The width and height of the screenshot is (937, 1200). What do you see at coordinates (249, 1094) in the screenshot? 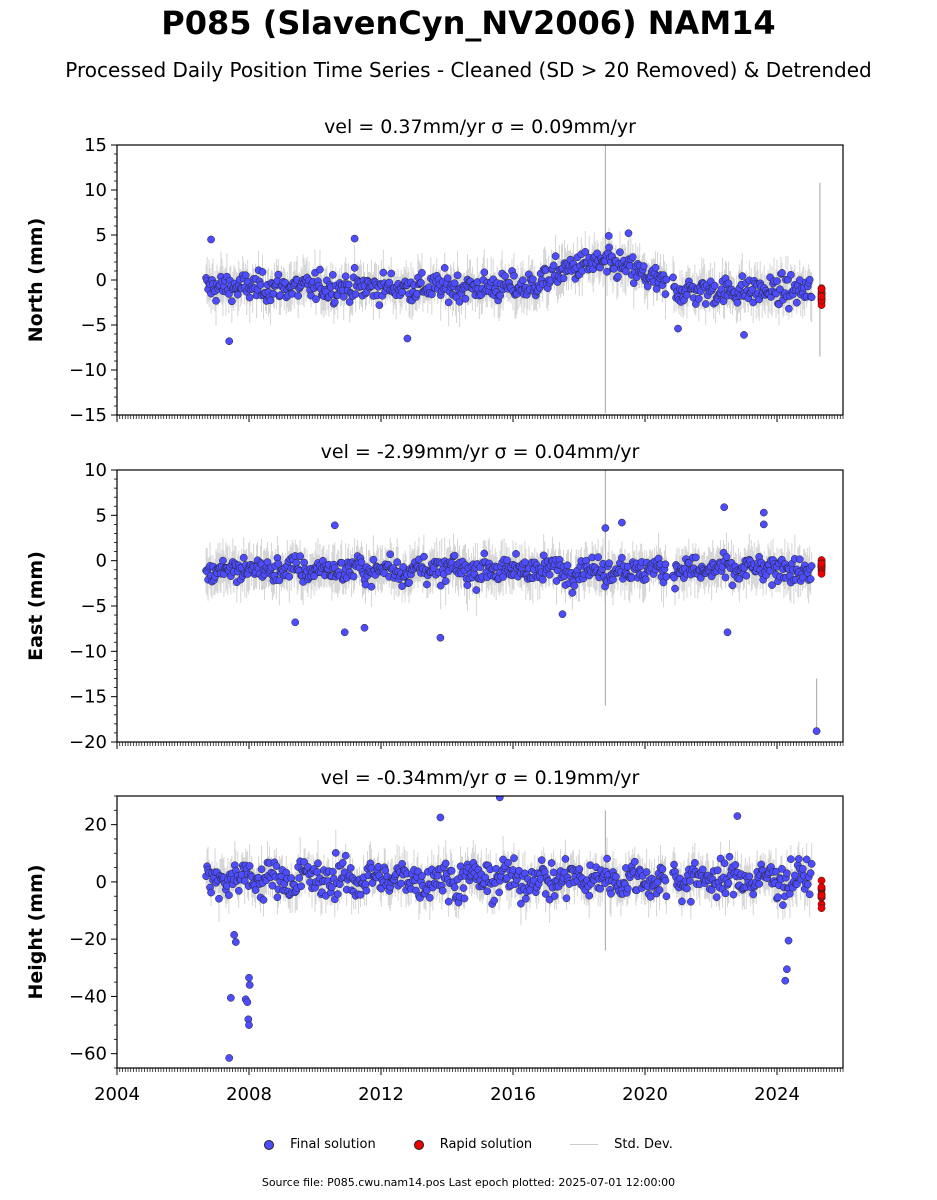
I see `x-tick-label: 2008` at bounding box center [249, 1094].